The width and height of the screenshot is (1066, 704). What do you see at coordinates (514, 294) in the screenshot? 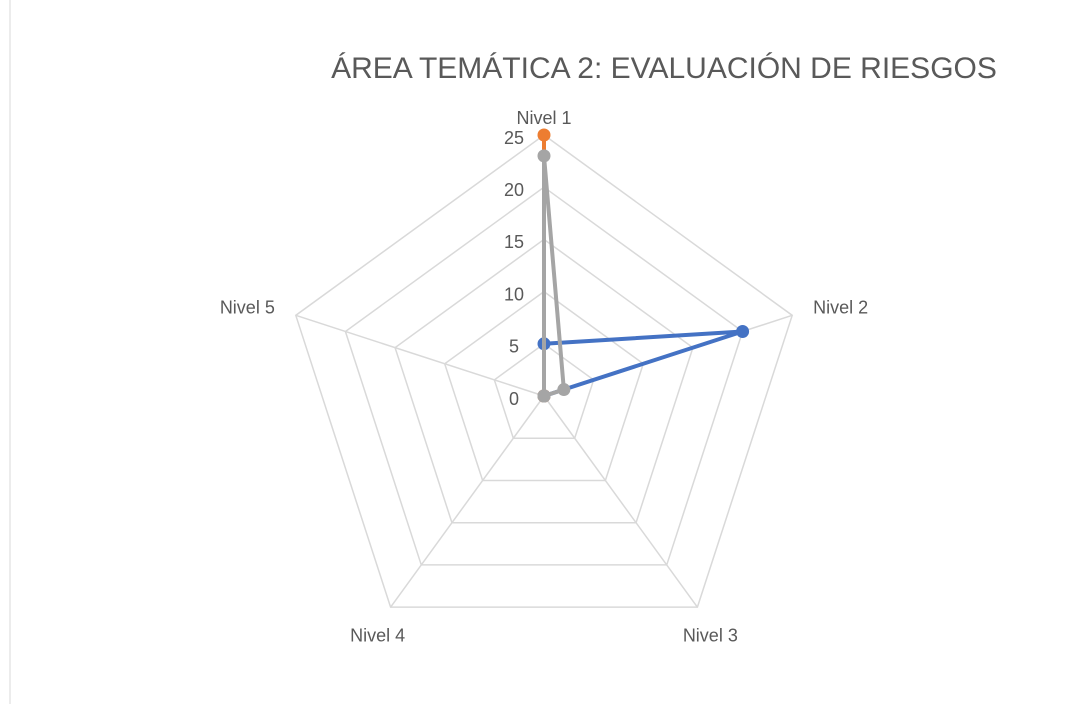
I see `r-tick-label: 10` at bounding box center [514, 294].